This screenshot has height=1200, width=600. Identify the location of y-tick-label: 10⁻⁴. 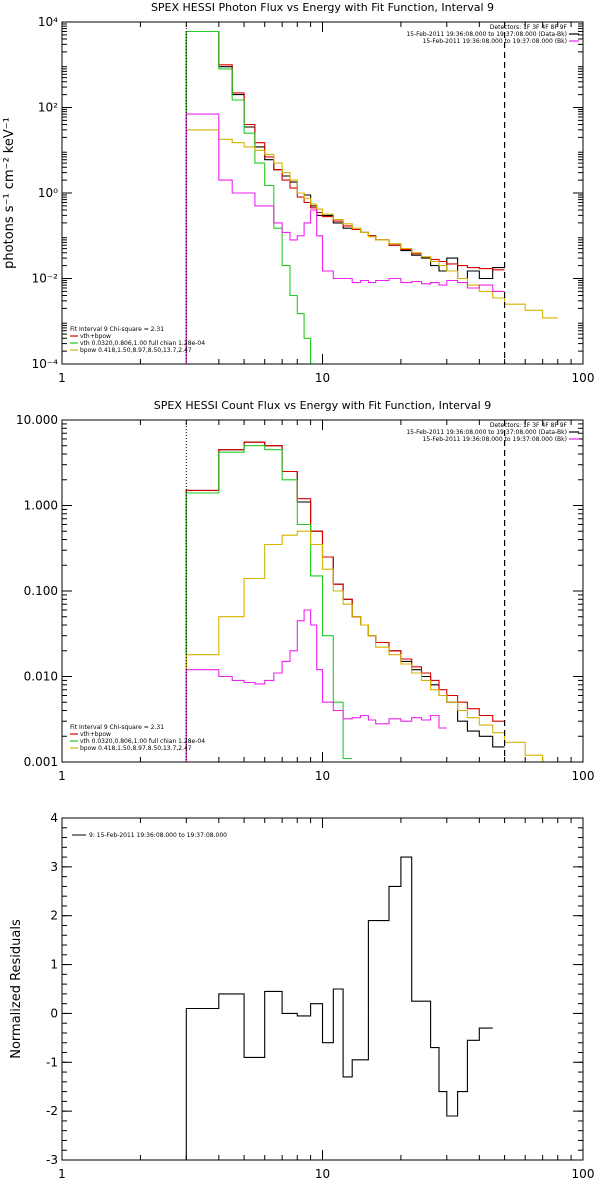
(45, 364).